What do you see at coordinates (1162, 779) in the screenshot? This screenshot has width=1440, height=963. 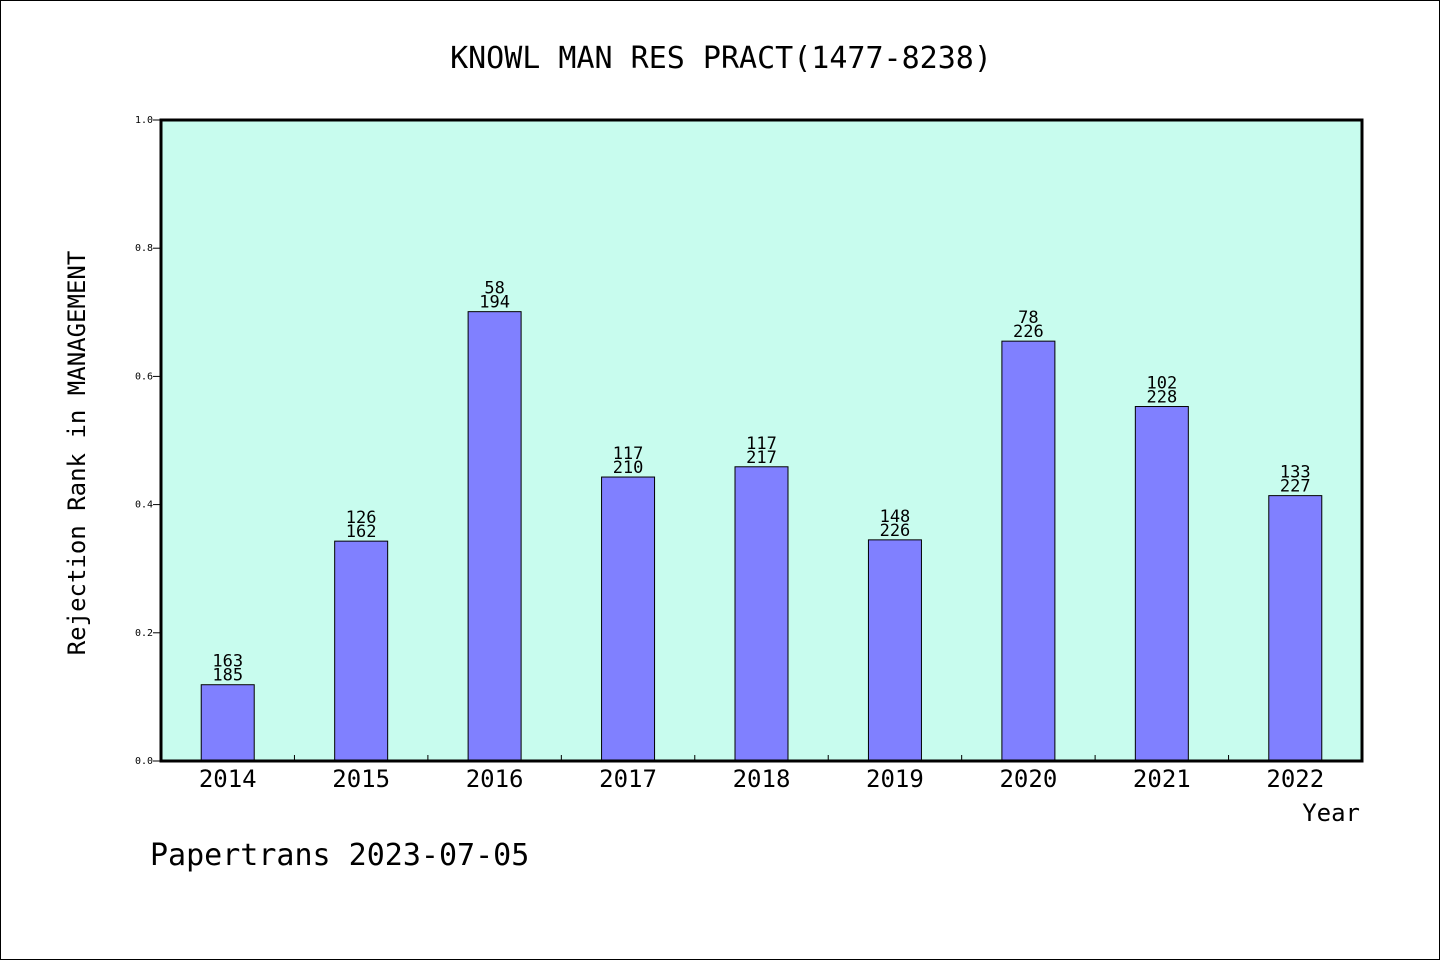 I see `x-tick-label: 2021` at bounding box center [1162, 779].